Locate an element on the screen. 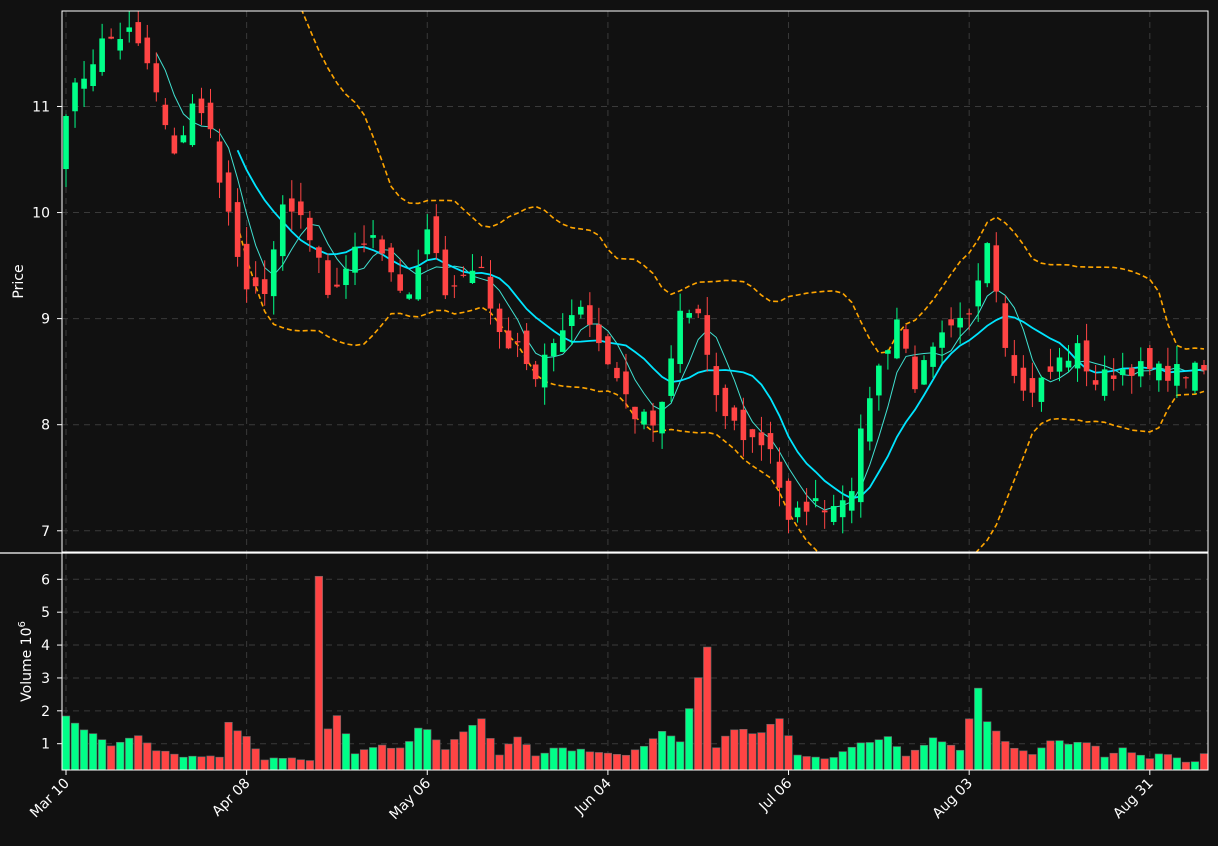 The height and width of the screenshot is (846, 1218). volume-exponent-power: 6 is located at coordinates (22, 624).